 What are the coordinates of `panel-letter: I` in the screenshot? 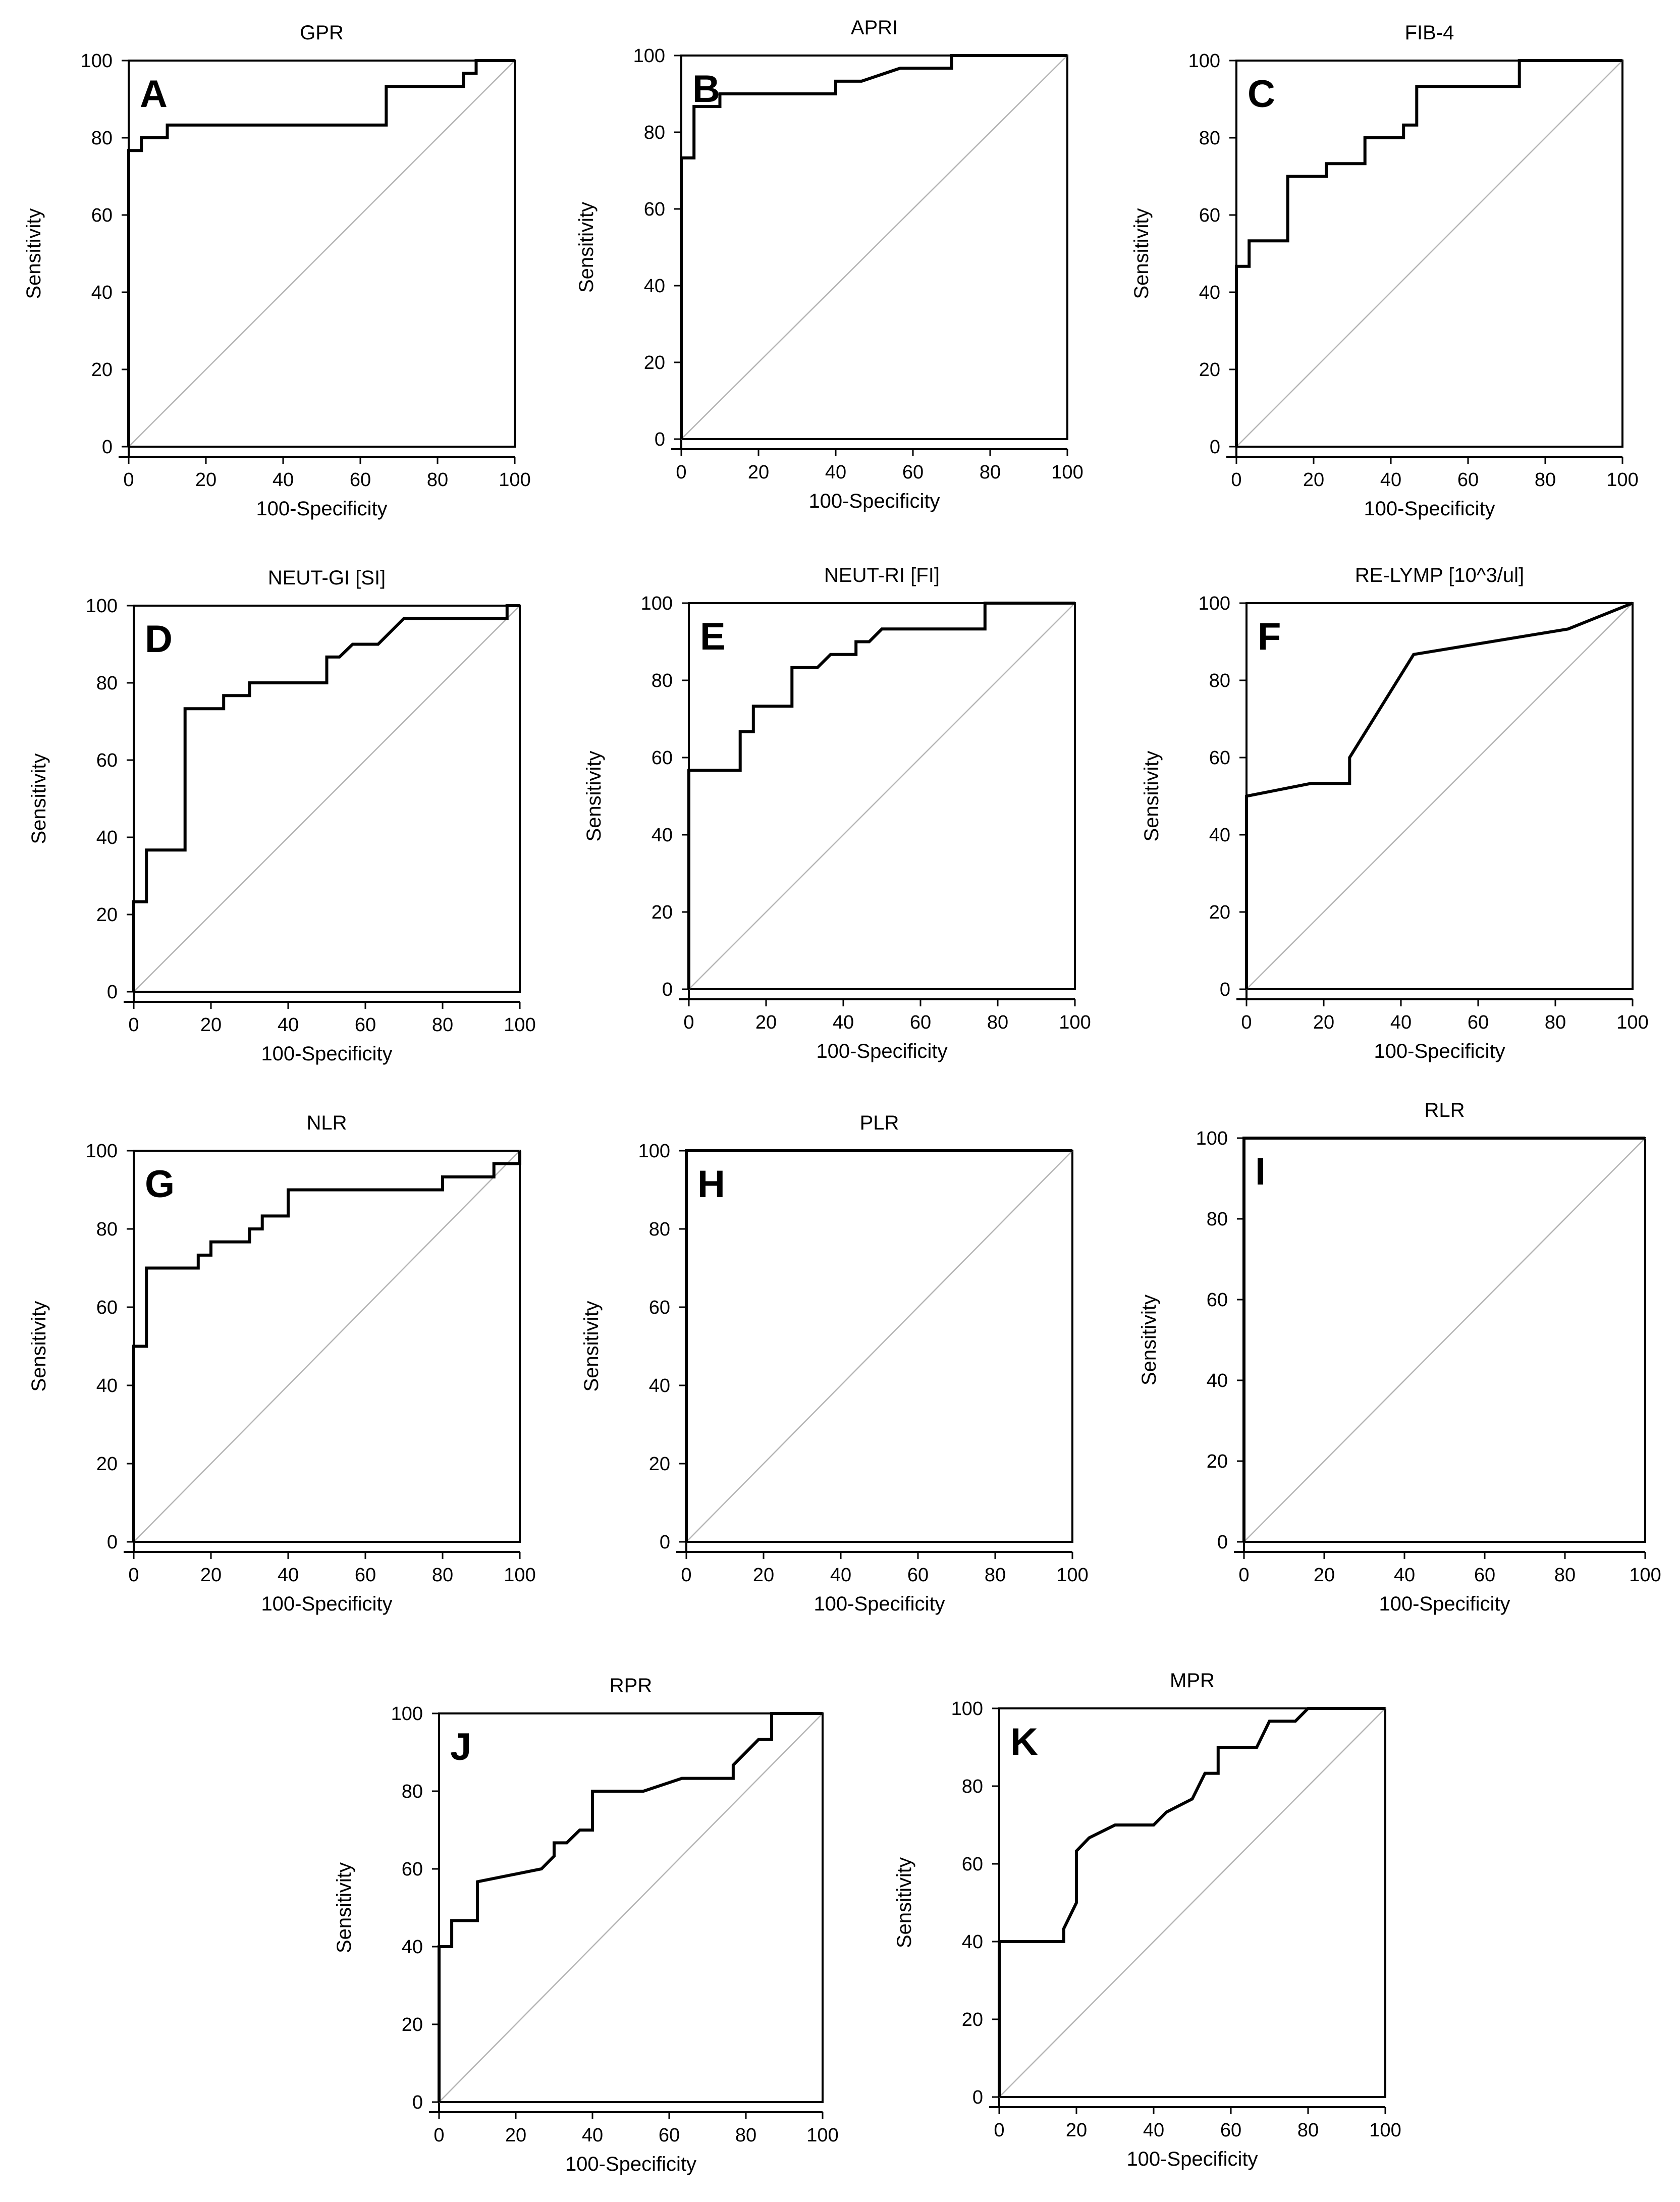 It's located at (1261, 1171).